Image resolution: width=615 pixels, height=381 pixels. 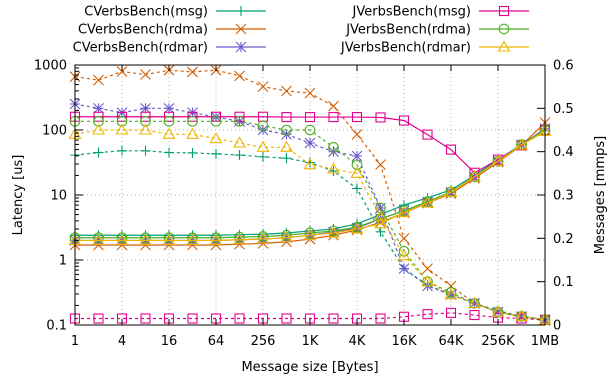 I want to click on y-tick-label: 0.1, so click(x=56, y=326).